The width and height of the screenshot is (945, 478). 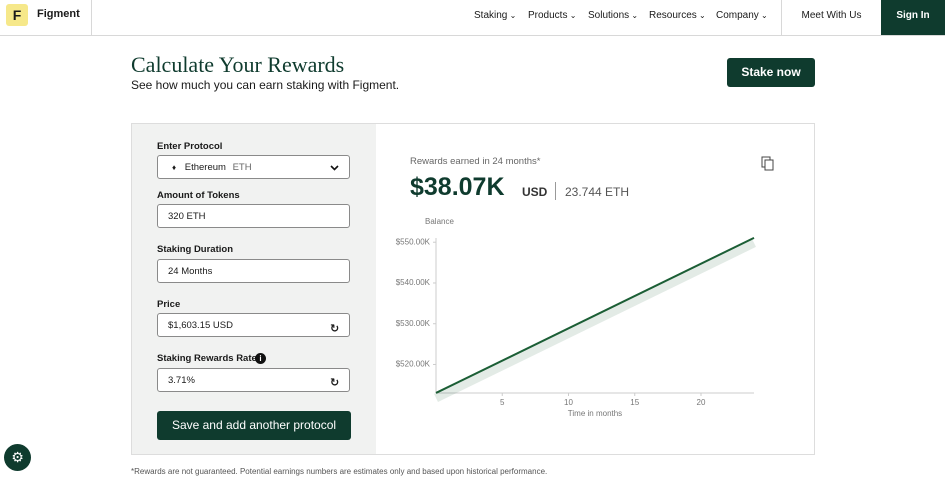 I want to click on menu-item: Resources, so click(x=677, y=15).